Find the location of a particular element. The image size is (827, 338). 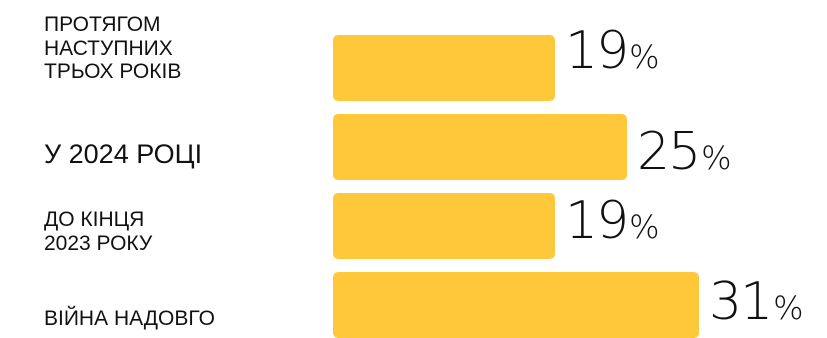

bar-2024 is located at coordinates (480, 147).